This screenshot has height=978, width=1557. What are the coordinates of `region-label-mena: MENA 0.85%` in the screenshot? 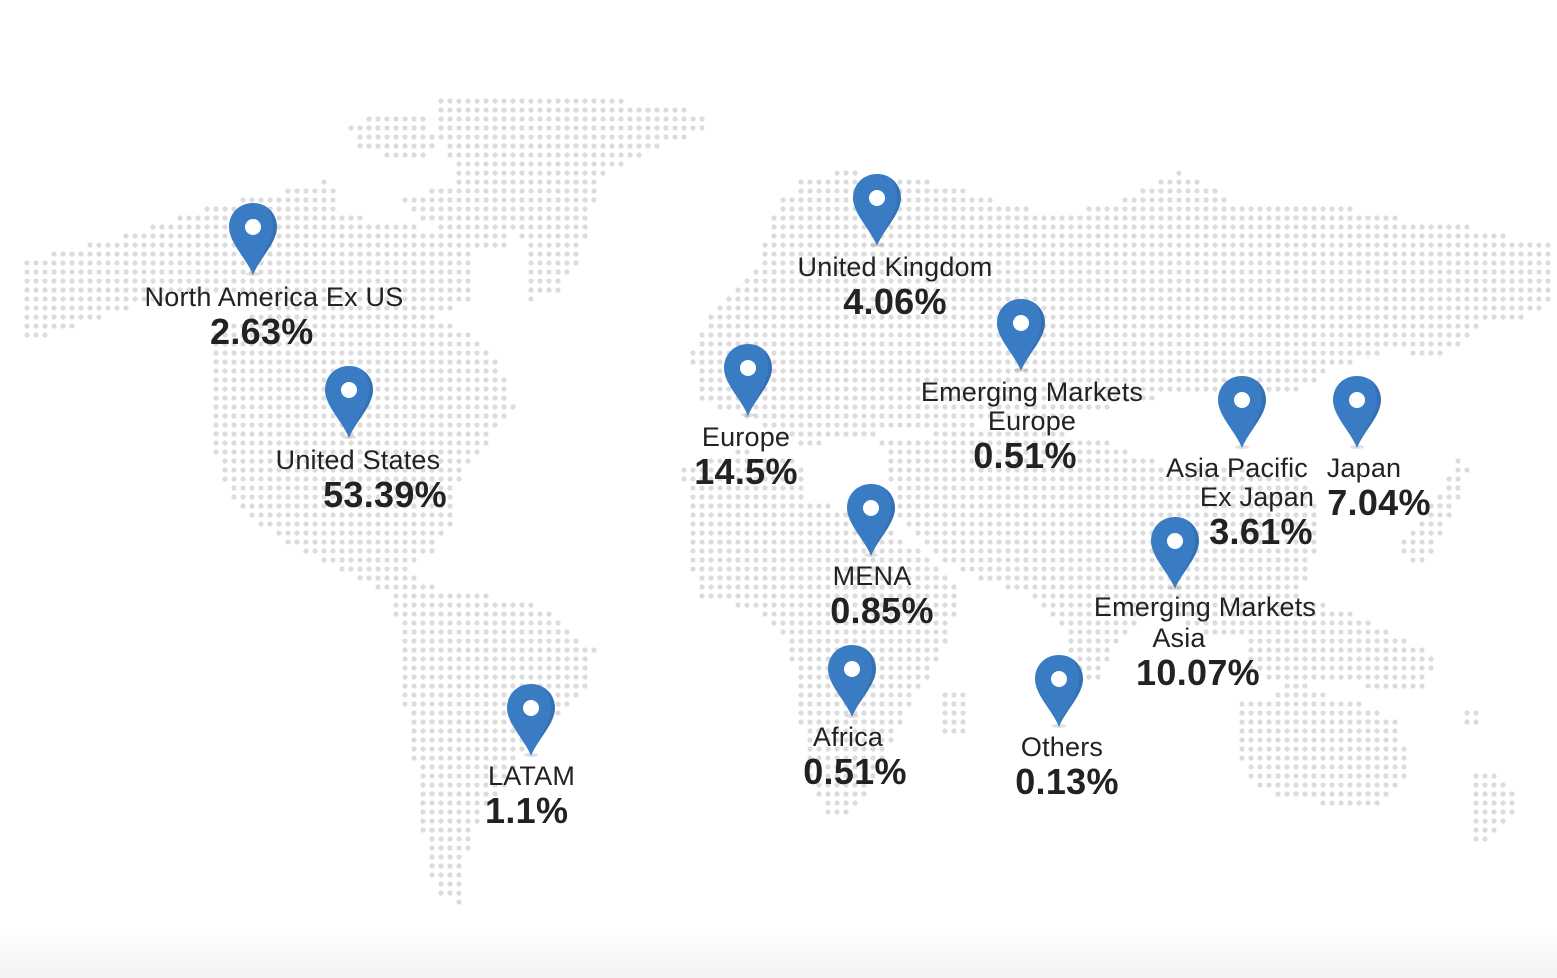 It's located at (882, 596).